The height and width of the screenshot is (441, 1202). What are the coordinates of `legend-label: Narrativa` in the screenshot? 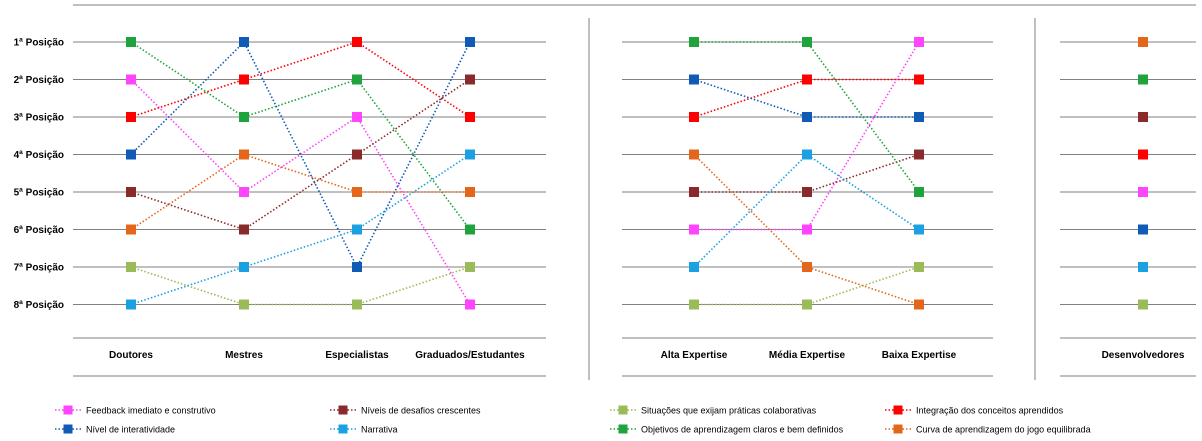 It's located at (379, 430).